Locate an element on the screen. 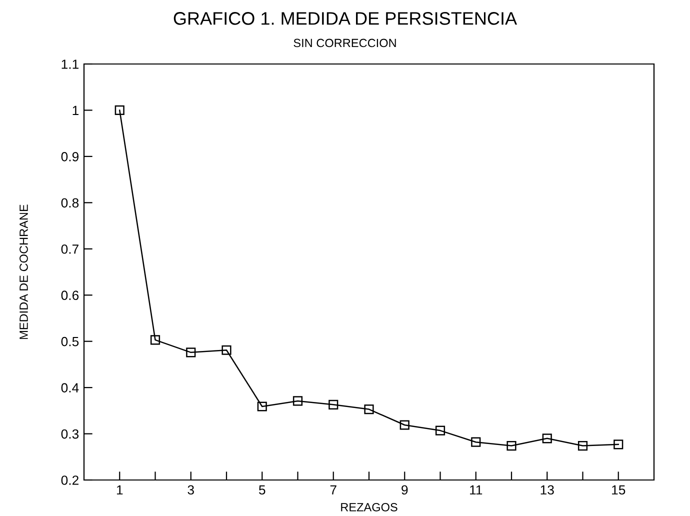 The height and width of the screenshot is (516, 690). x-tick-label: 1 is located at coordinates (119, 489).